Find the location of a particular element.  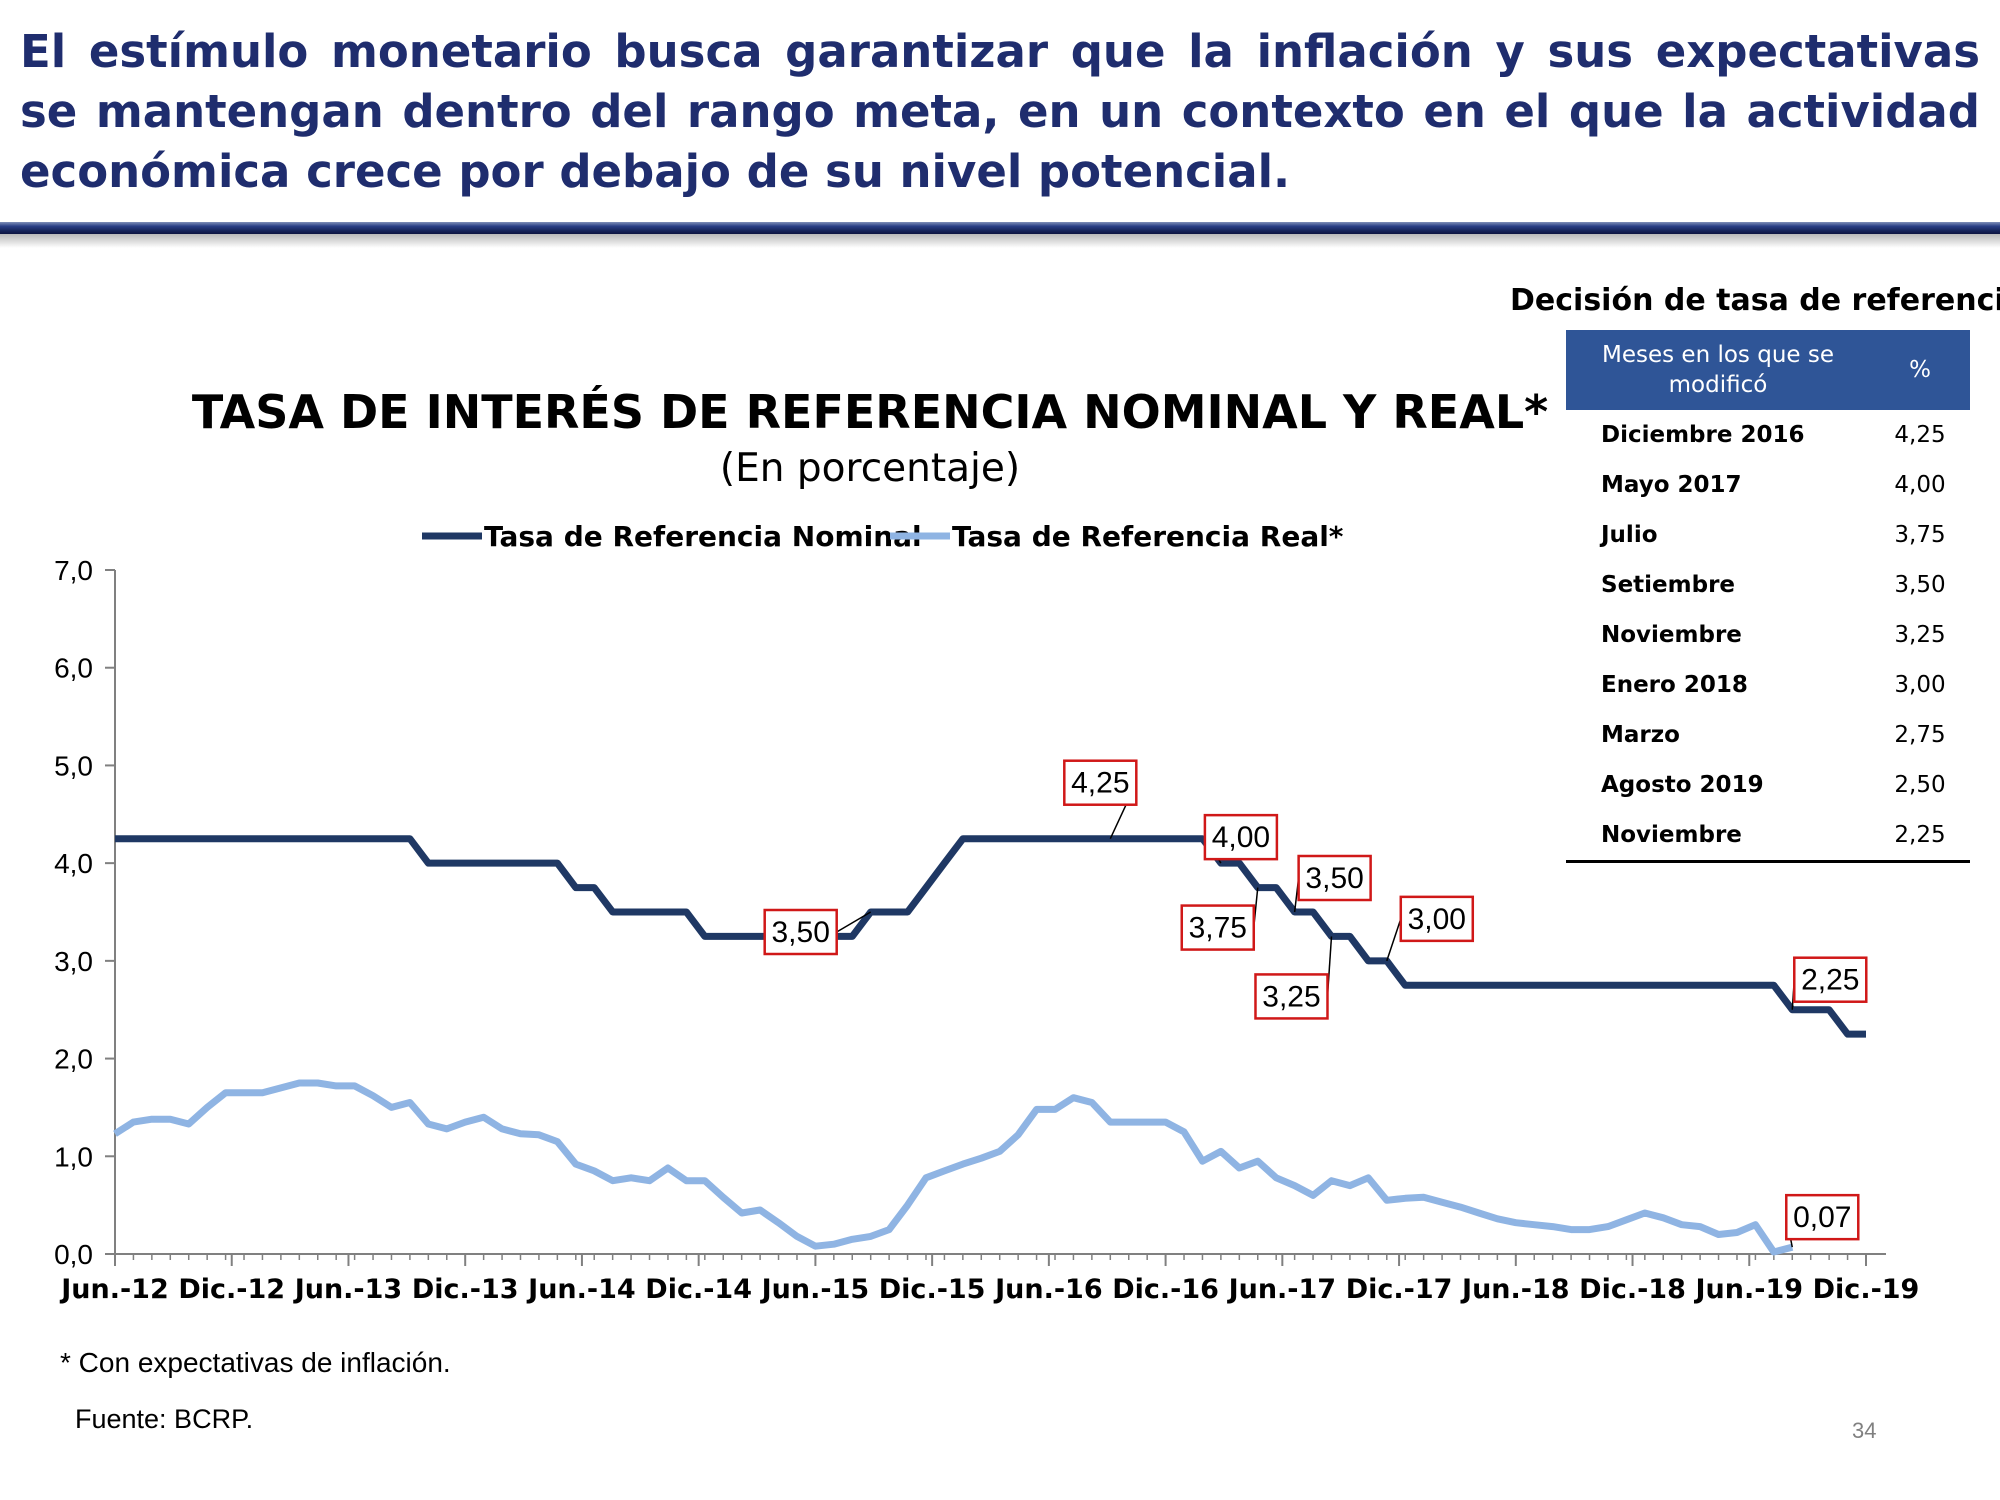

callout-label: 4,25 is located at coordinates (1100, 783).